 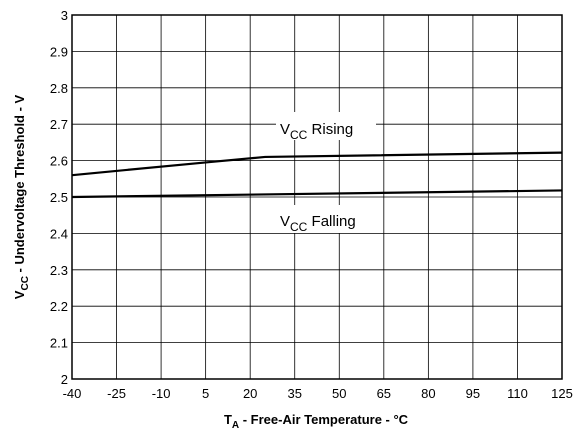 I want to click on y-axis-title-sub: CC, so click(x=25, y=283).